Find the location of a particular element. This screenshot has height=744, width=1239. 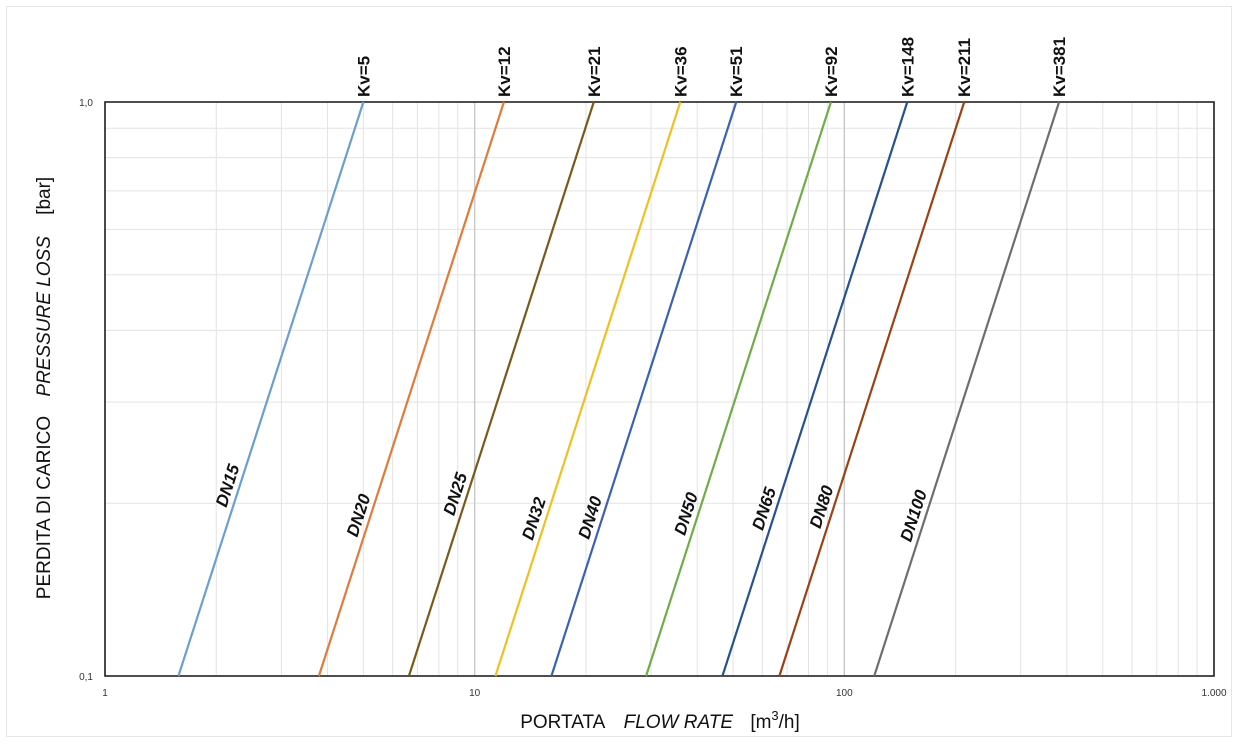

kv-label-dn25: Kv=21 is located at coordinates (594, 71).